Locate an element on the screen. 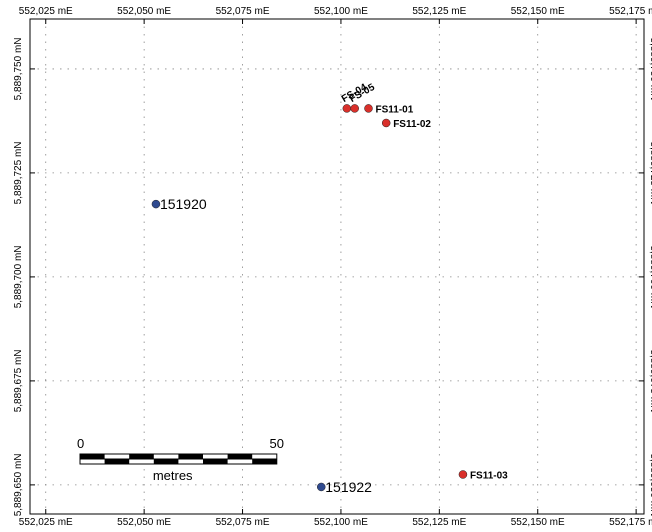 The image size is (652, 532). y-tick-label-left: 5,889,750 mN is located at coordinates (18, 69).